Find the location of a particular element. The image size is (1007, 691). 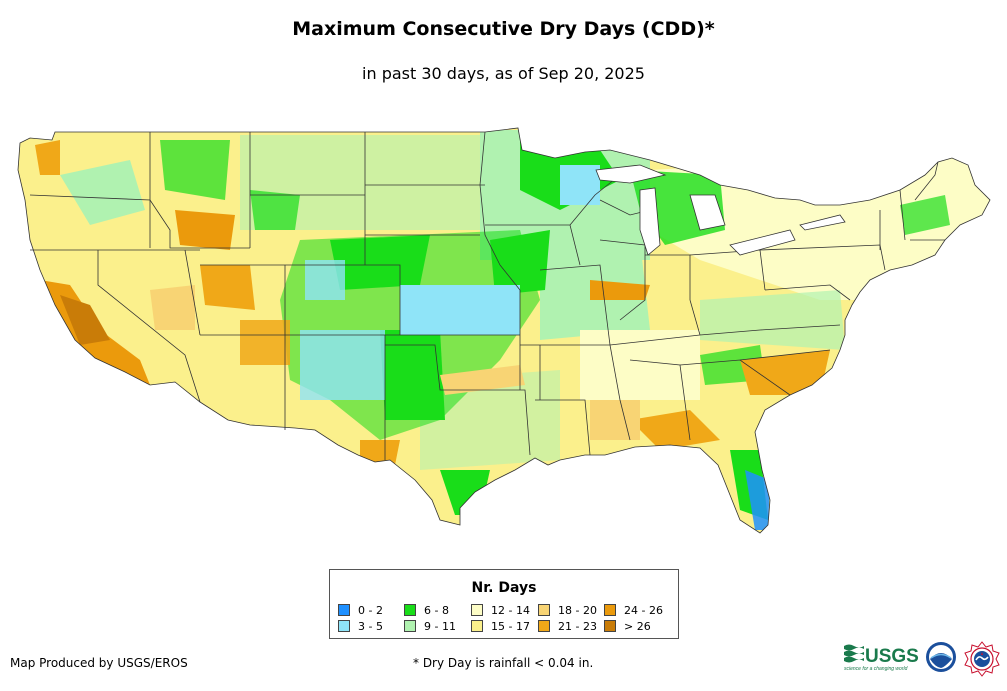

legend-label: 3 - 5 is located at coordinates (370, 626).